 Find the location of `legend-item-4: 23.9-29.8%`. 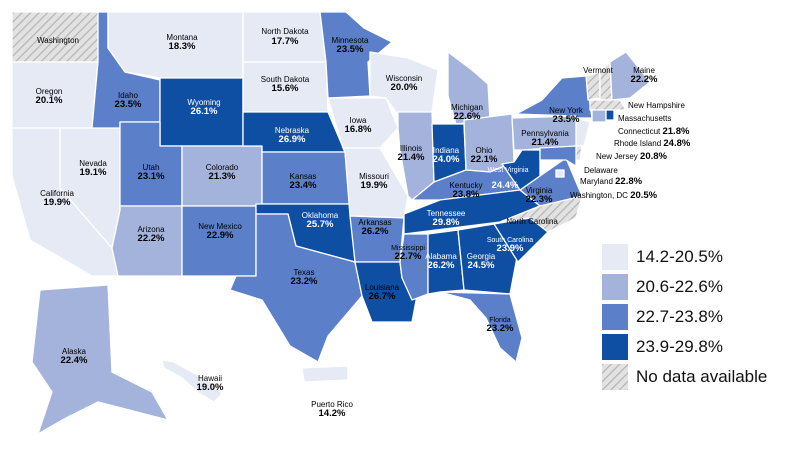

legend-item-4: 23.9-29.8% is located at coordinates (694, 347).